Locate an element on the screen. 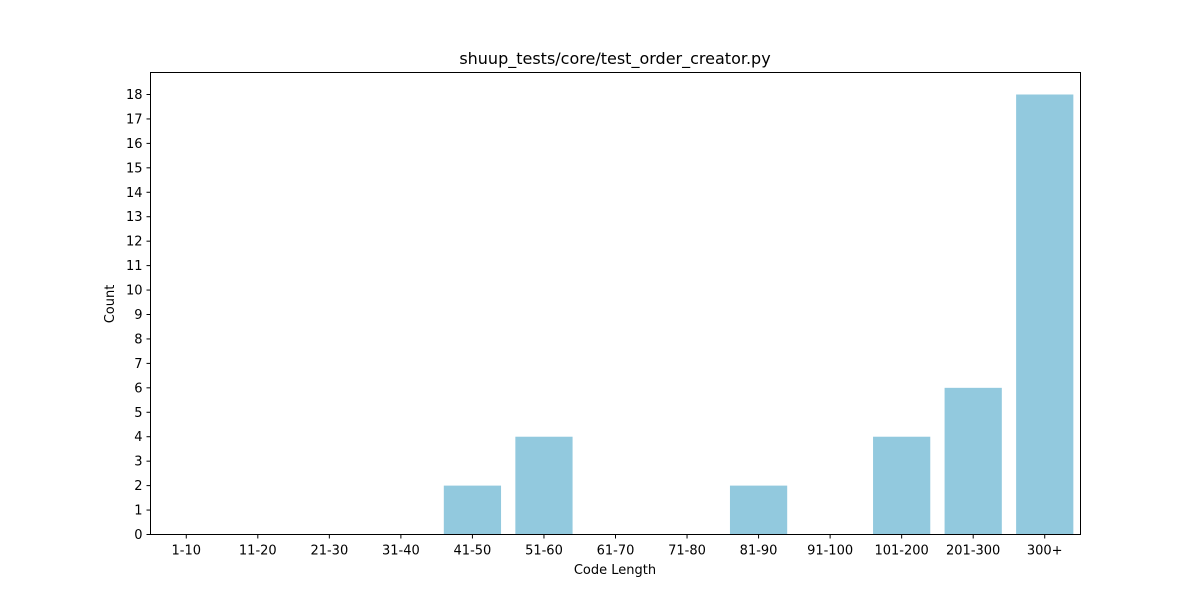 Image resolution: width=1200 pixels, height=600 pixels. y-tick-label: 9 is located at coordinates (138, 315).